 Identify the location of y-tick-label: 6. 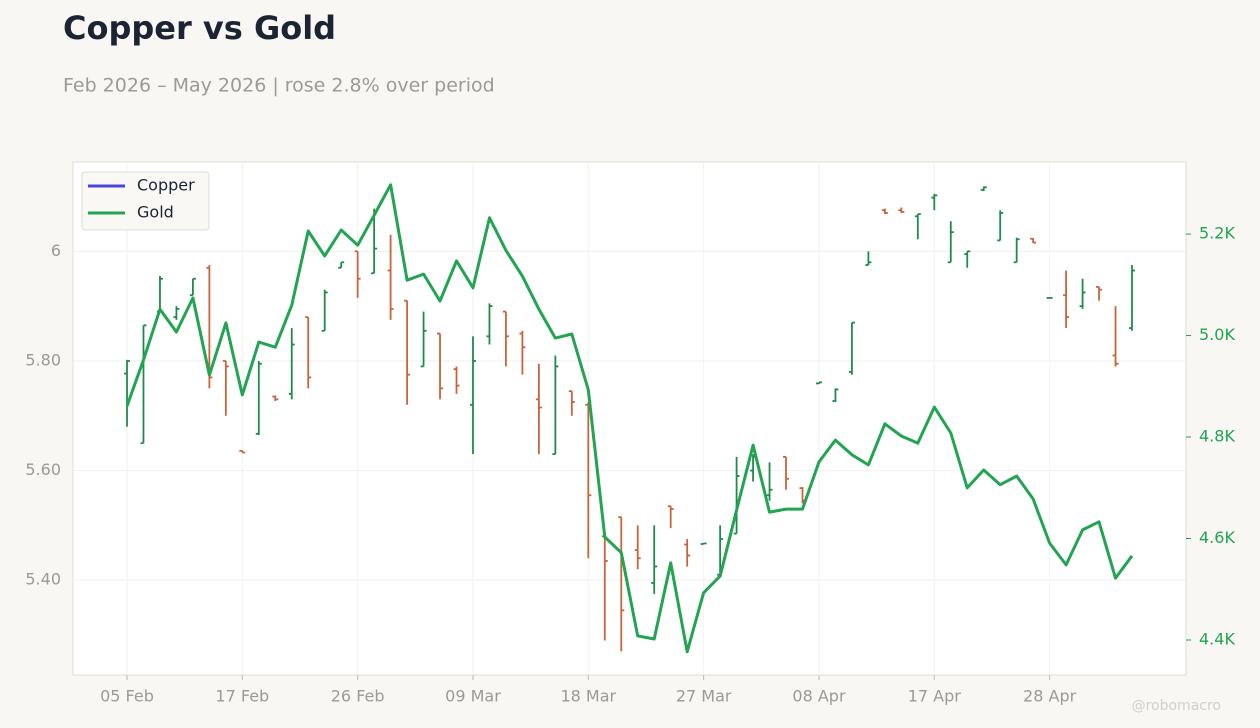
(56, 250).